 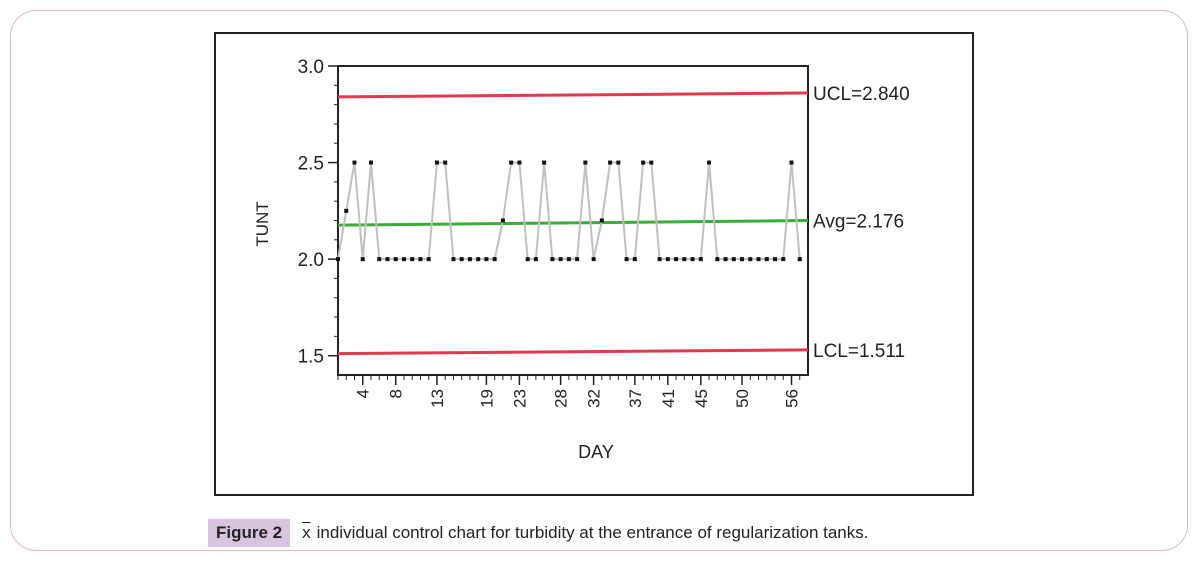 I want to click on x-tick-label: 28, so click(x=561, y=398).